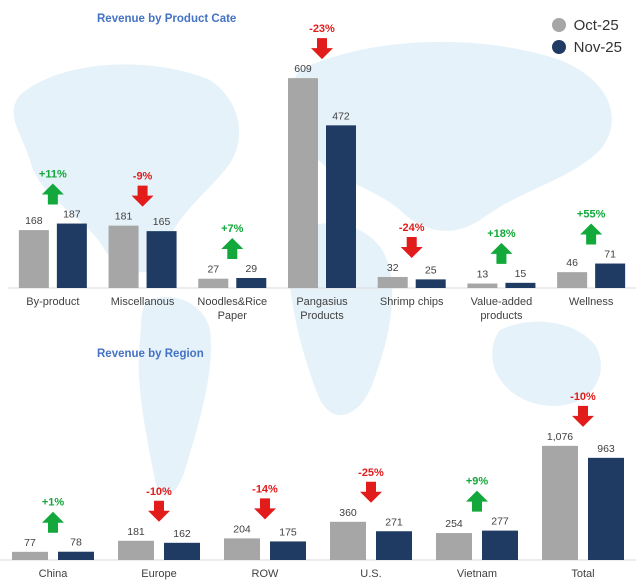 The height and width of the screenshot is (586, 636). I want to click on value-label-row-oct: 204, so click(242, 529).